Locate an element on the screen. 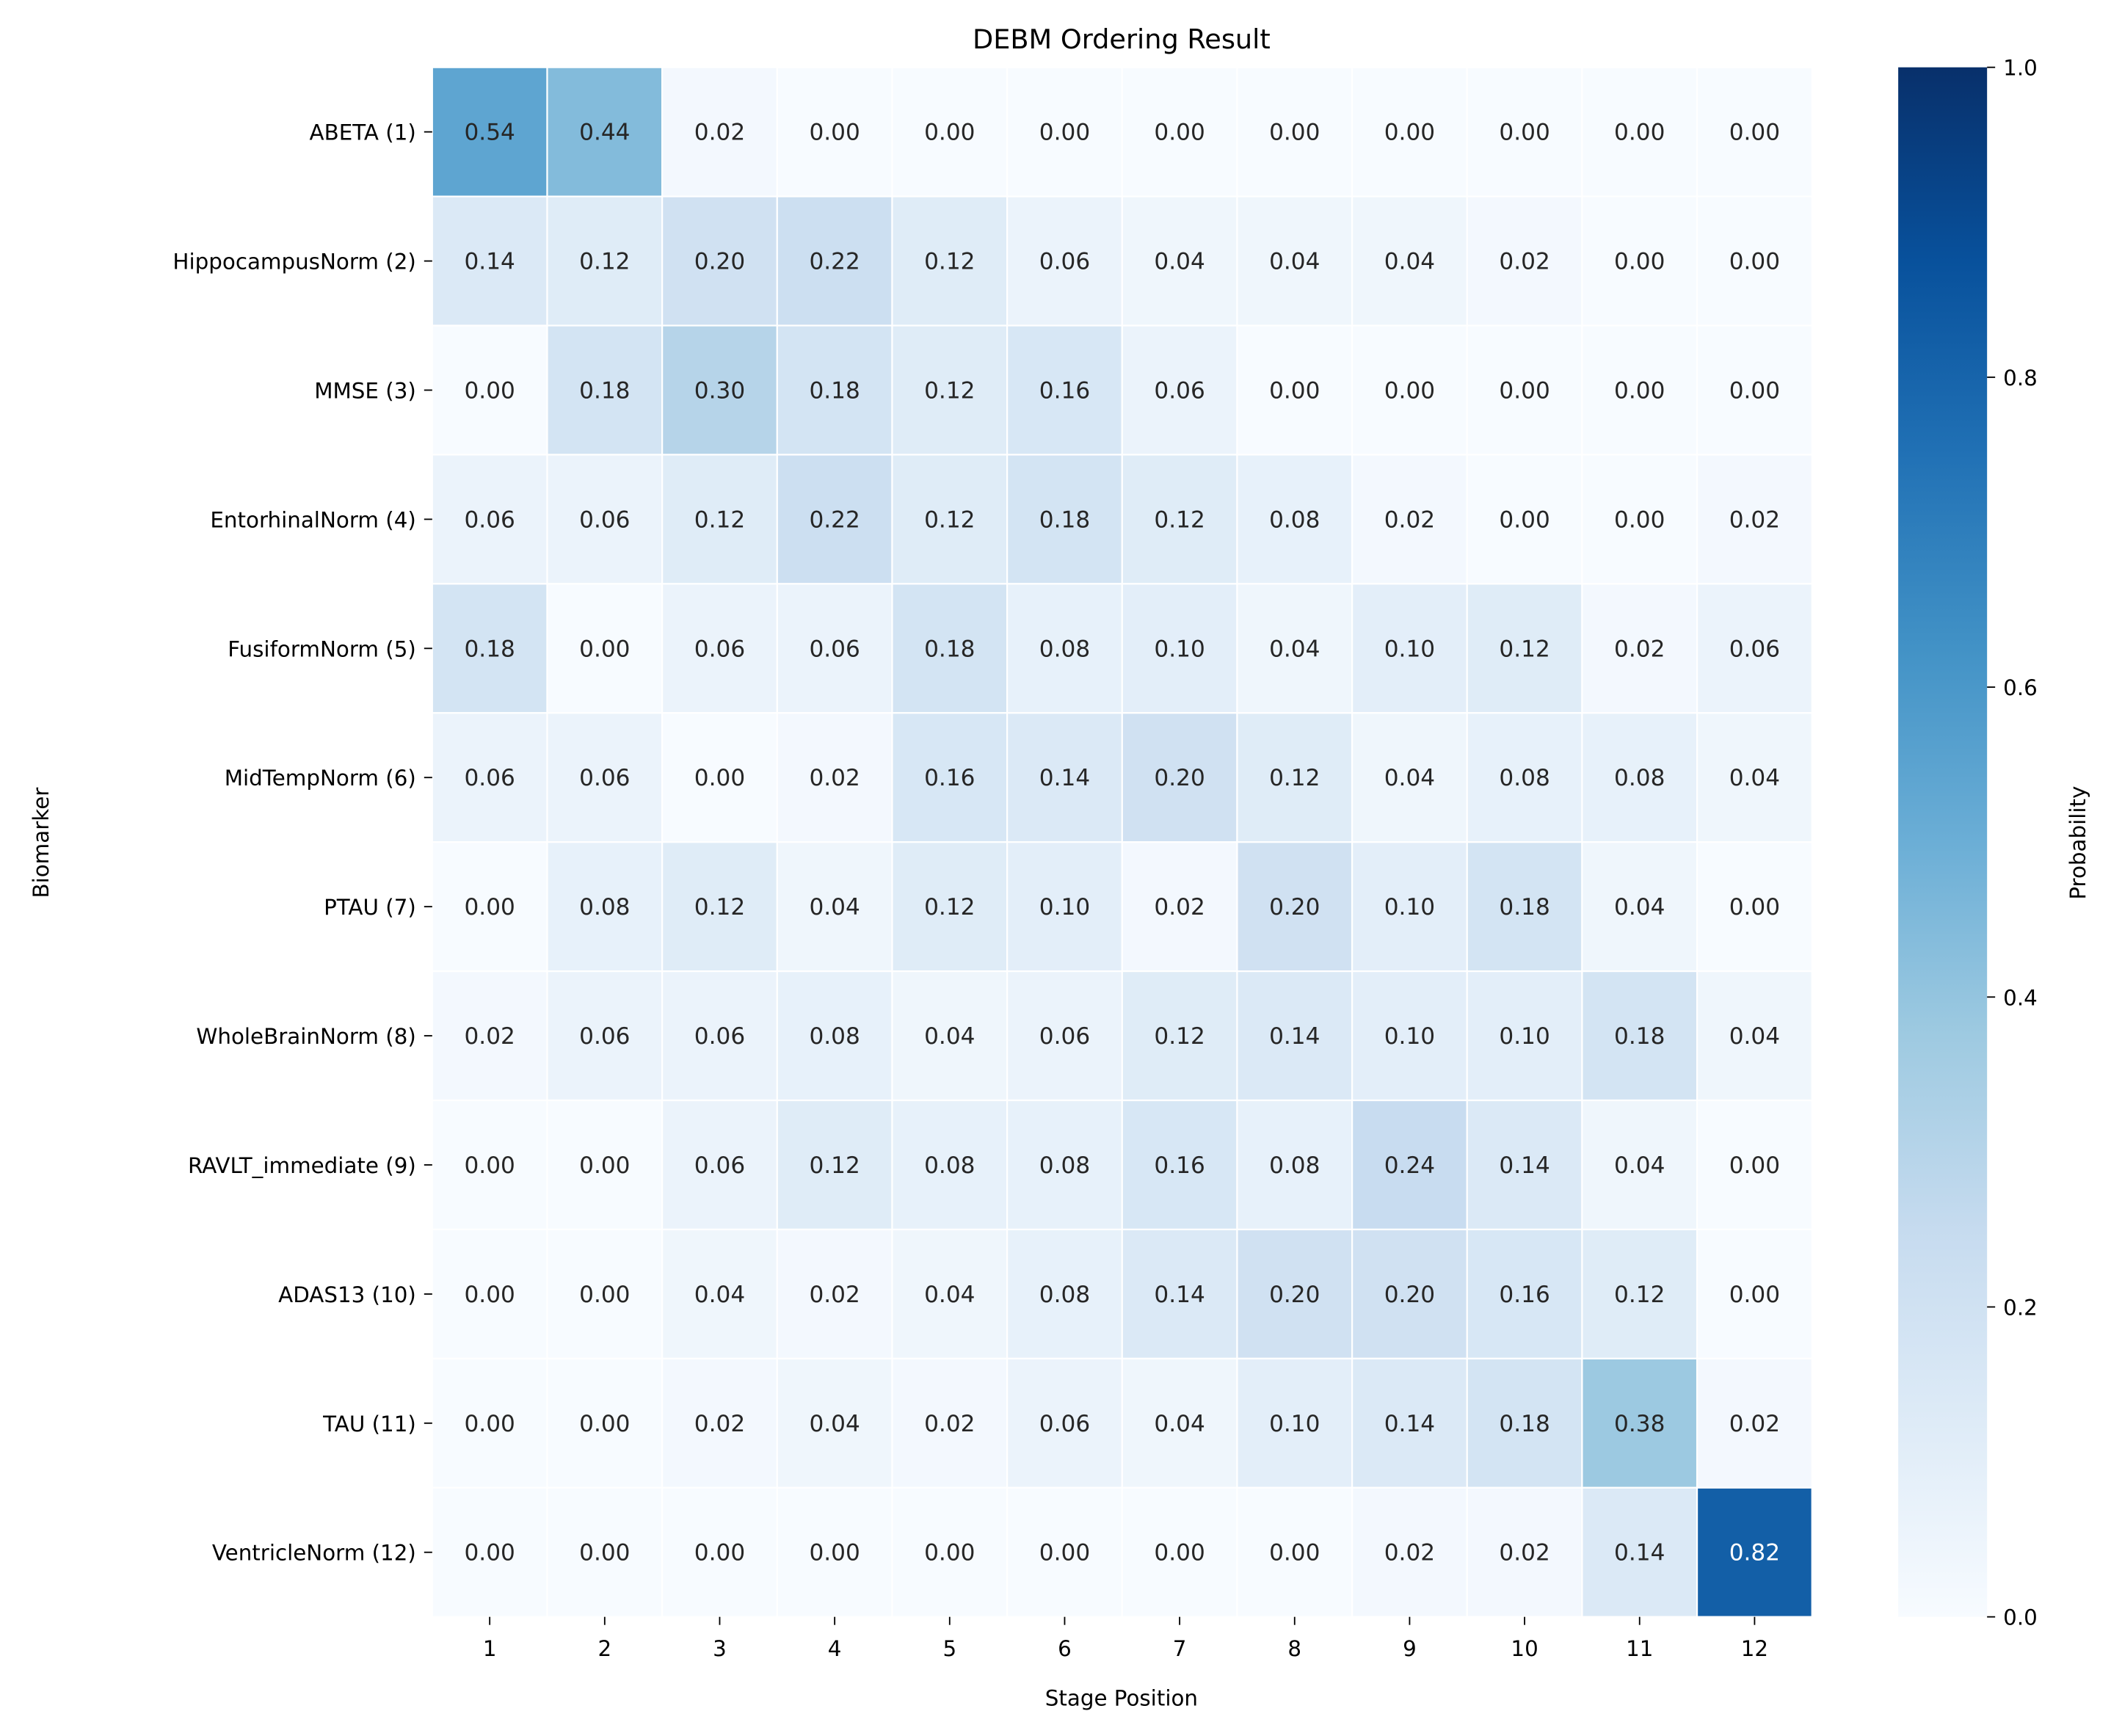 This screenshot has height=1736, width=2111. colorbar-tick-label: 0.0 is located at coordinates (2020, 1617).